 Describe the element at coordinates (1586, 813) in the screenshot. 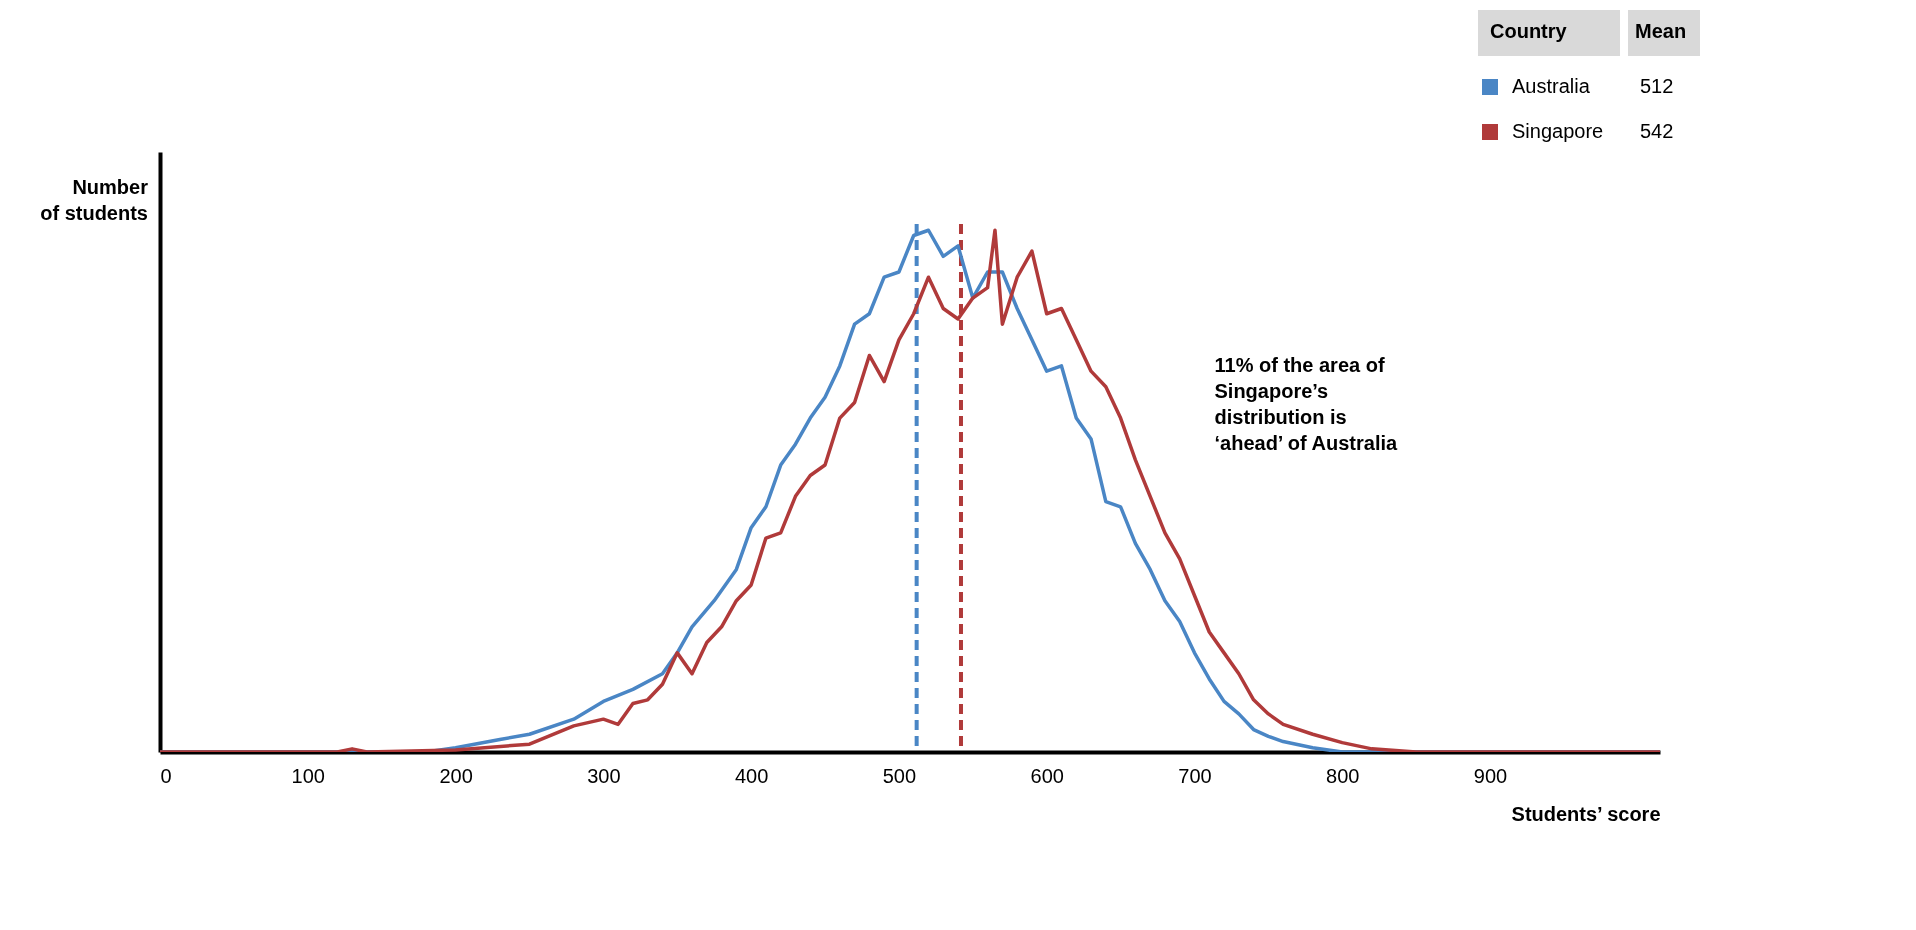

I see `x-axis-title: Students’ score` at that location.